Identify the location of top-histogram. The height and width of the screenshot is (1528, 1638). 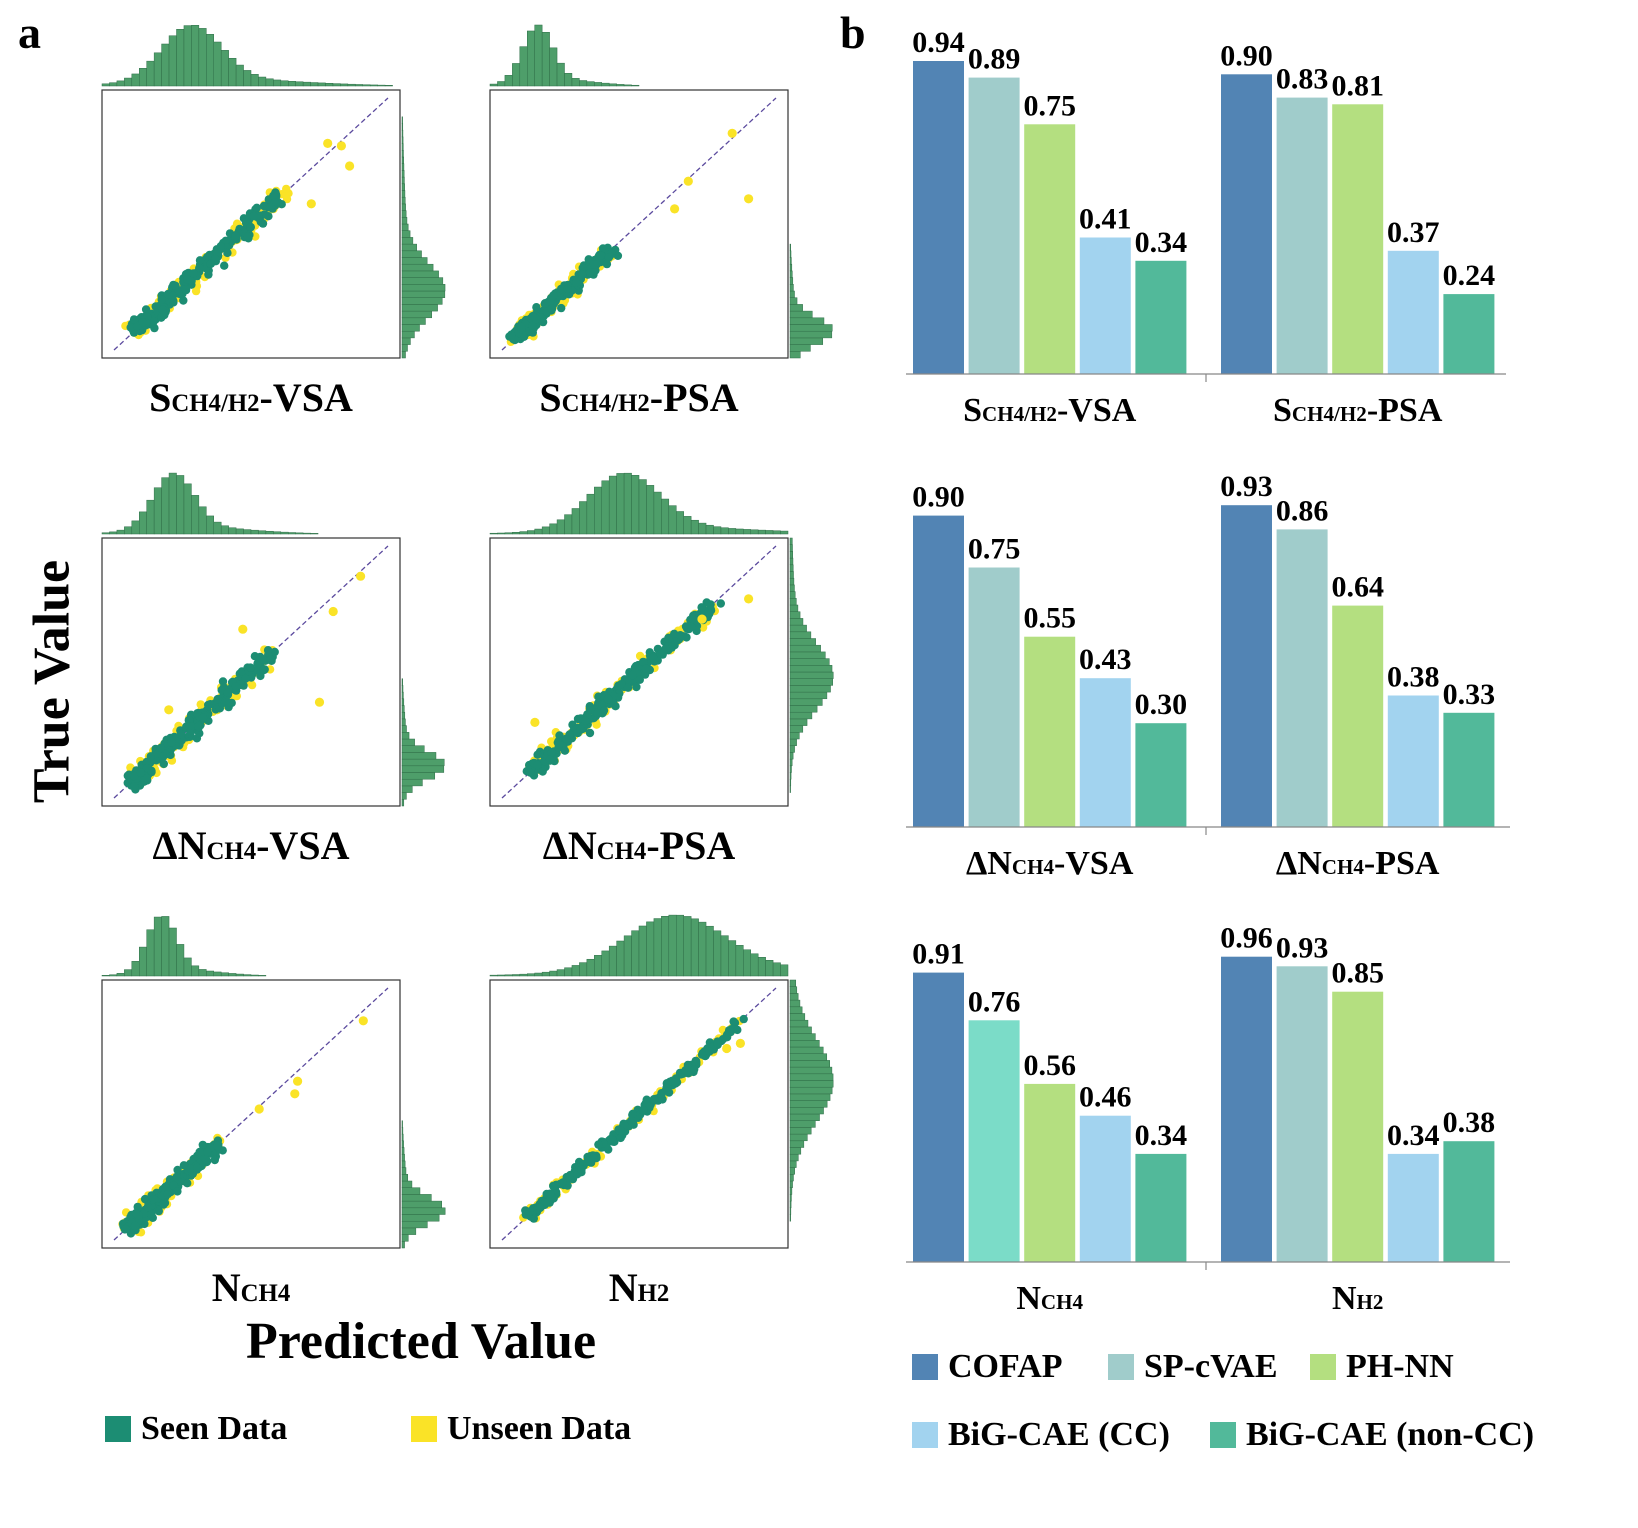
(564, 55).